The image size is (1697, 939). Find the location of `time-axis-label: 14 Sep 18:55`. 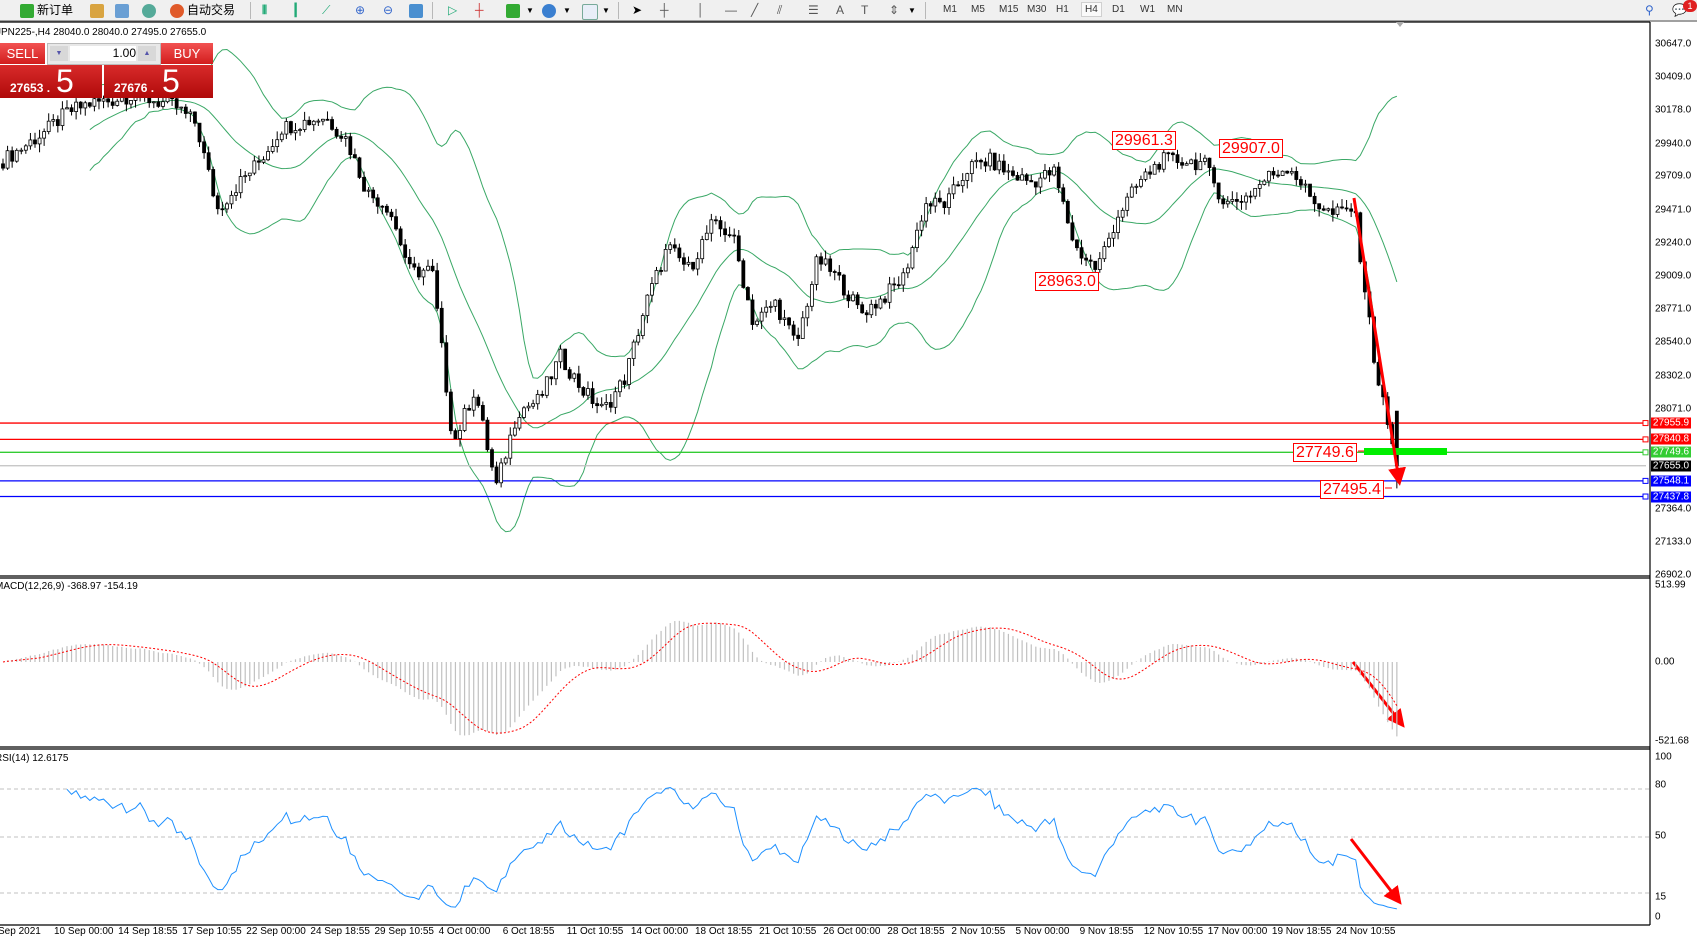

time-axis-label: 14 Sep 18:55 is located at coordinates (148, 931).